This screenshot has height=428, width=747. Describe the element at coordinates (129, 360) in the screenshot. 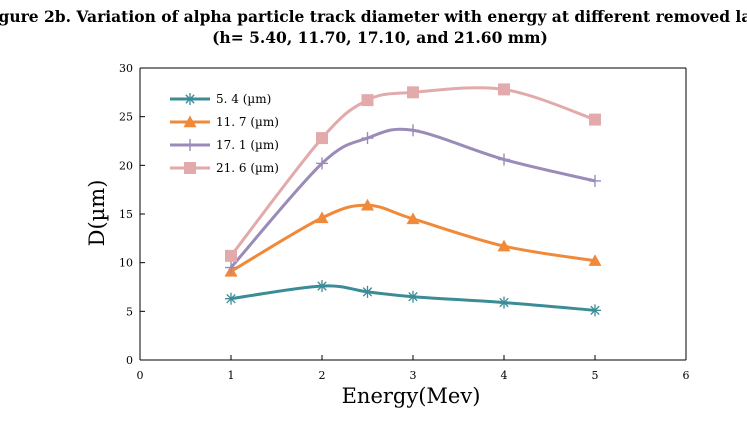

I see `y-tick-label: 0` at that location.